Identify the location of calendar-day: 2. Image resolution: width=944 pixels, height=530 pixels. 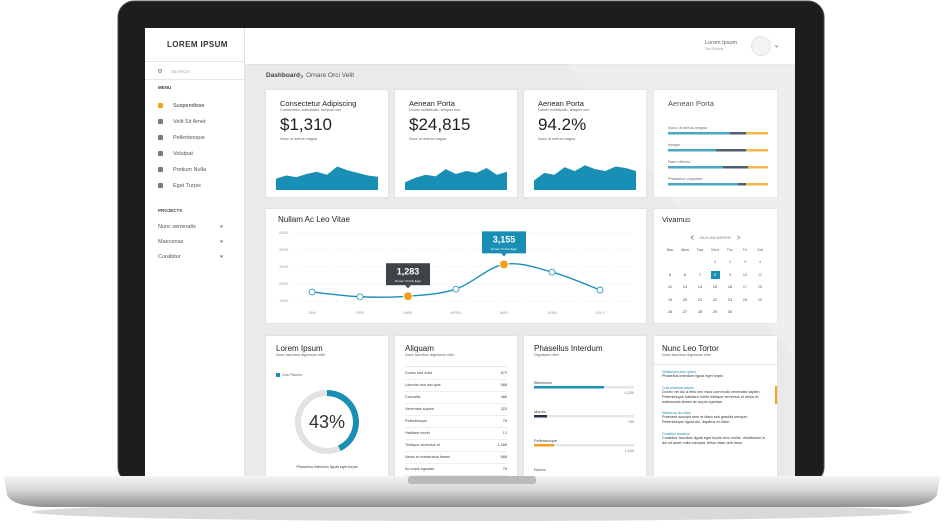
(730, 262).